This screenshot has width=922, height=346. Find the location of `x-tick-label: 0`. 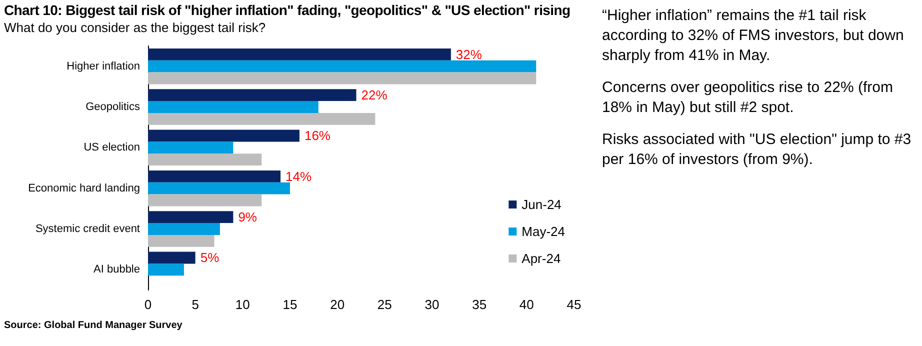

x-tick-label: 0 is located at coordinates (148, 304).